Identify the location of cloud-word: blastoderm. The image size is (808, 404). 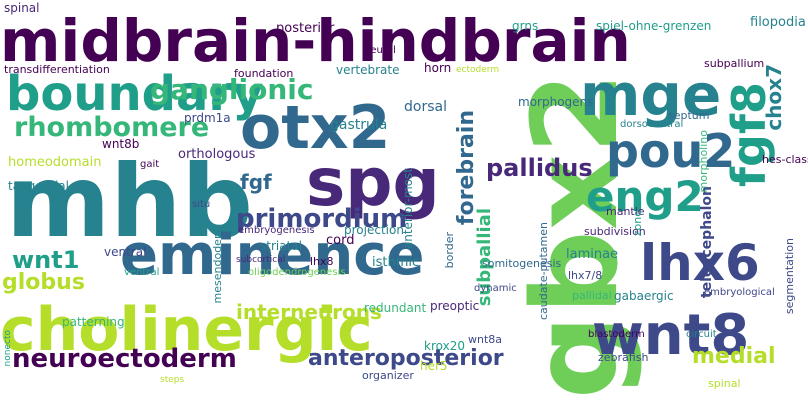
(616, 334).